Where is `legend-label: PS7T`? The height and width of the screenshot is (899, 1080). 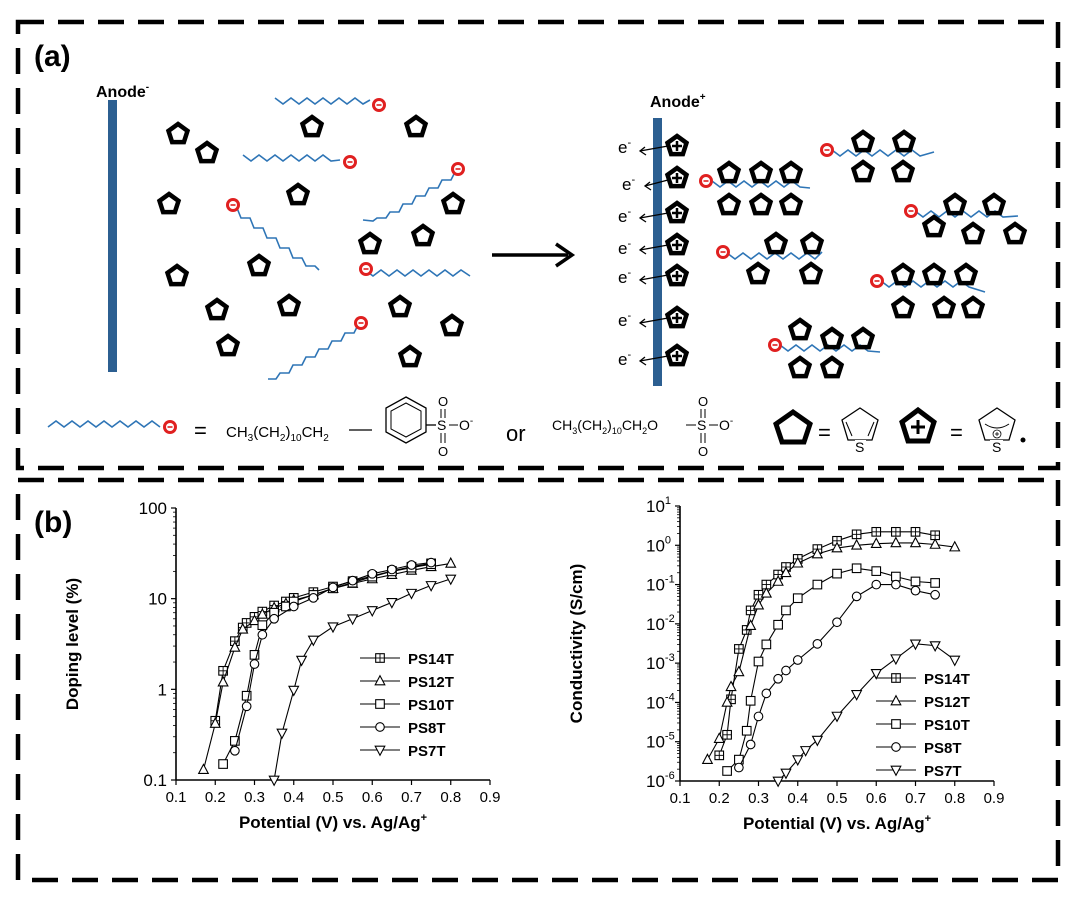
legend-label: PS7T is located at coordinates (943, 771).